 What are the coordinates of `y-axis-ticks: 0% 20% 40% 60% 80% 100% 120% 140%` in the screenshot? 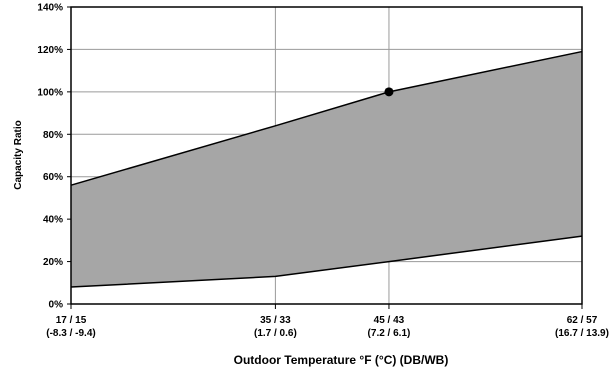 It's located at (54, 157).